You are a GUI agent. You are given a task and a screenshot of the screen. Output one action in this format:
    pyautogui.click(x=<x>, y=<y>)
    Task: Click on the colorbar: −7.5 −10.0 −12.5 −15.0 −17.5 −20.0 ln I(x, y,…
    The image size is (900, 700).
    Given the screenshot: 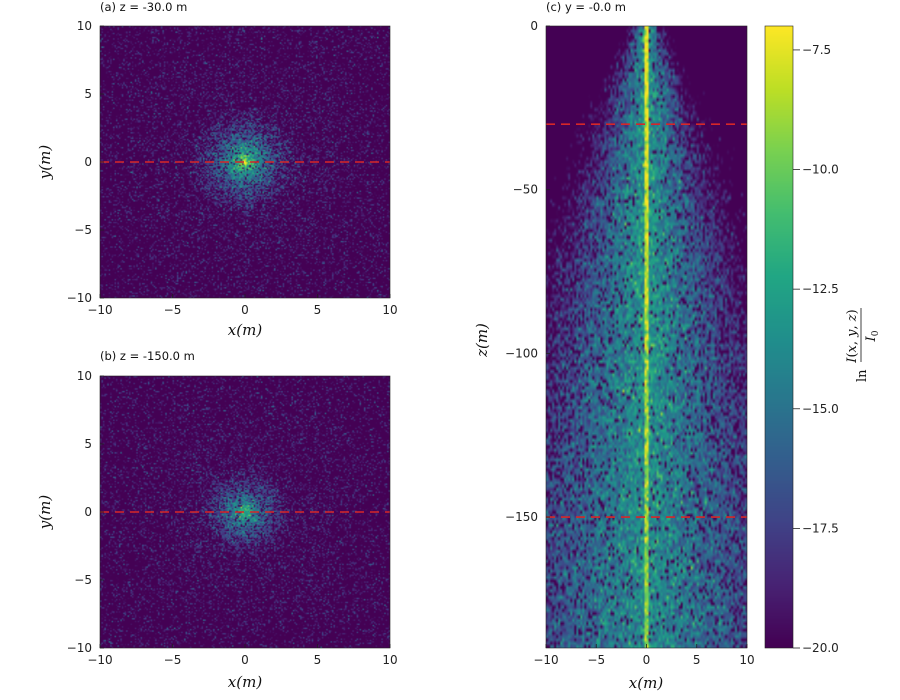 What is the action you would take?
    pyautogui.click(x=822, y=340)
    